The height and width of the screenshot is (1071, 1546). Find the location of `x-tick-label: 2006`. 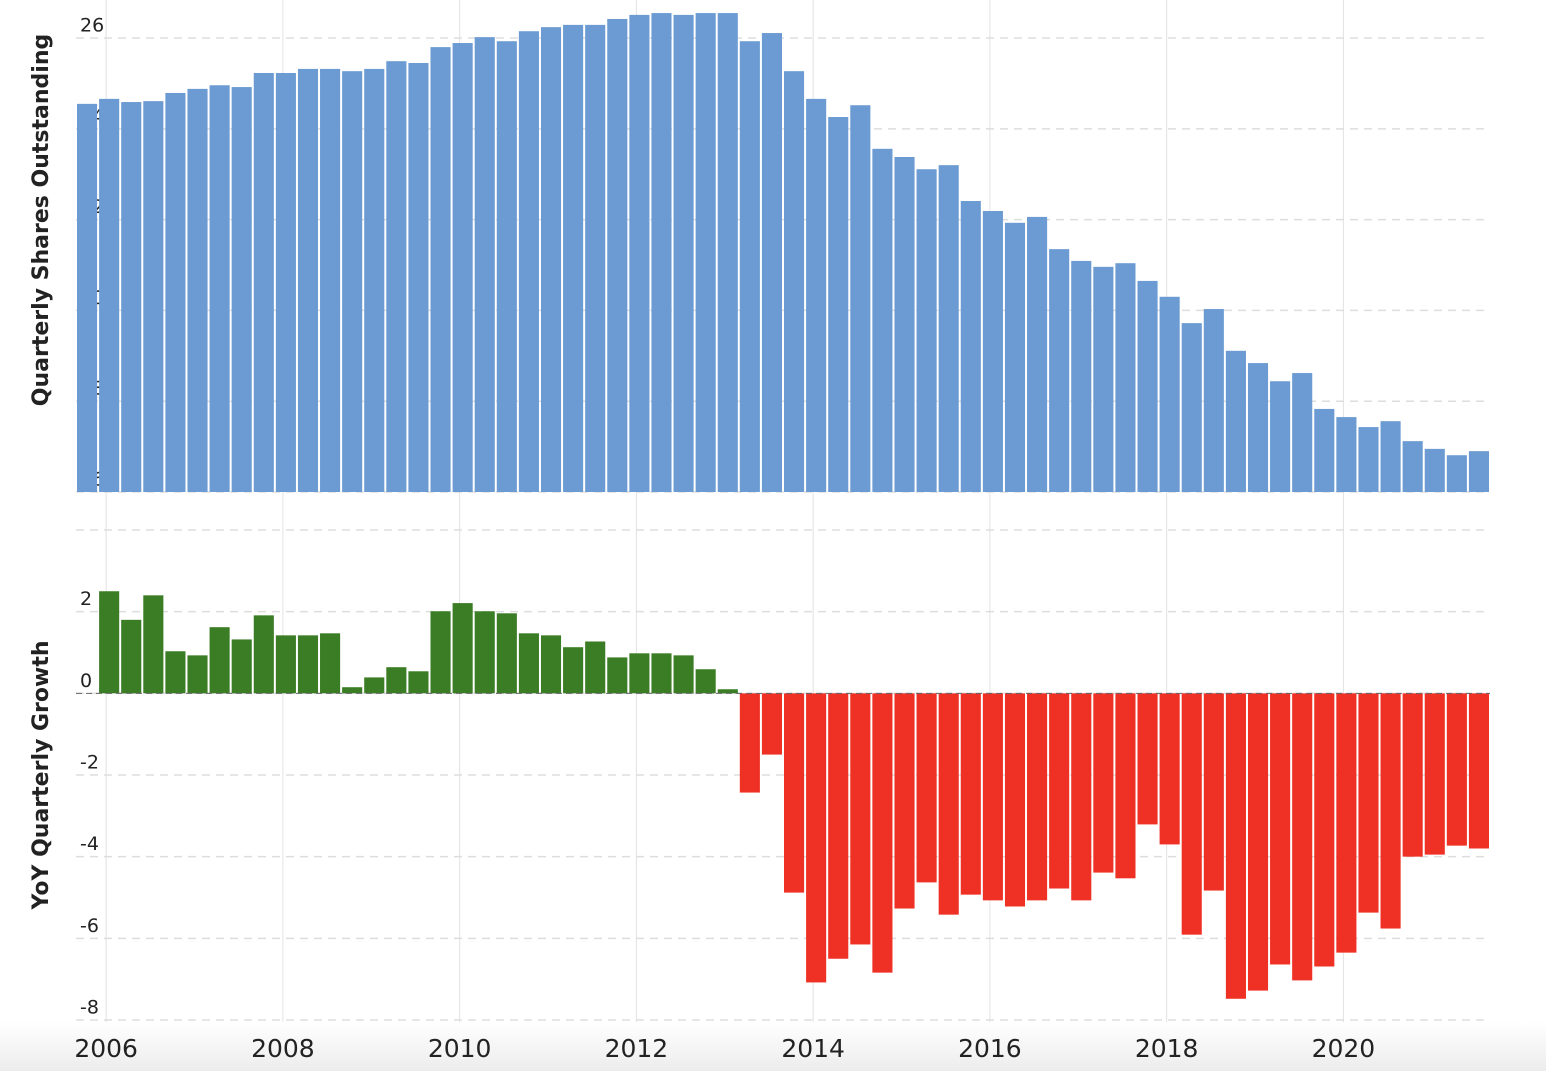

x-tick-label: 2006 is located at coordinates (106, 1048).